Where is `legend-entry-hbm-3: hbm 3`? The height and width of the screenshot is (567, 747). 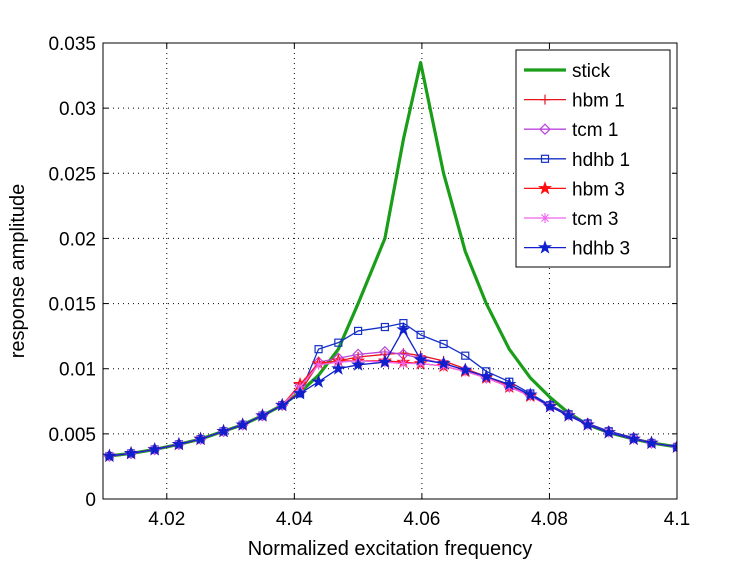 legend-entry-hbm-3: hbm 3 is located at coordinates (574, 189).